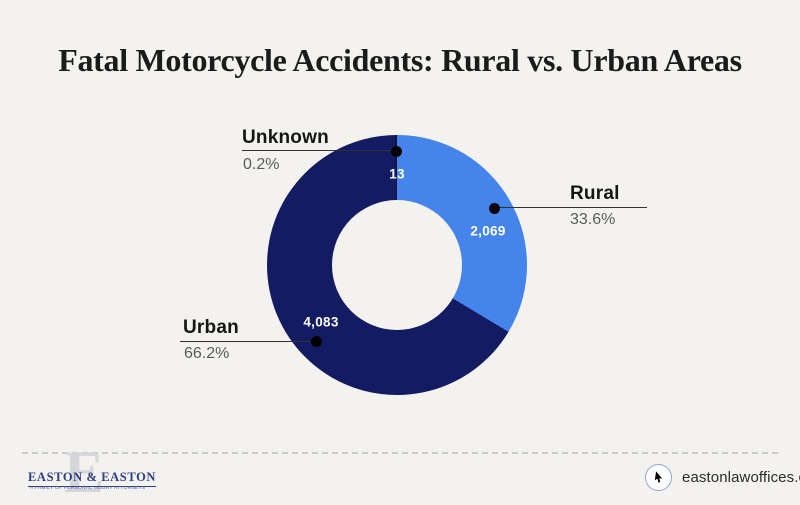 The height and width of the screenshot is (505, 800). I want to click on callout-pct-unknown: 0.2%, so click(261, 164).